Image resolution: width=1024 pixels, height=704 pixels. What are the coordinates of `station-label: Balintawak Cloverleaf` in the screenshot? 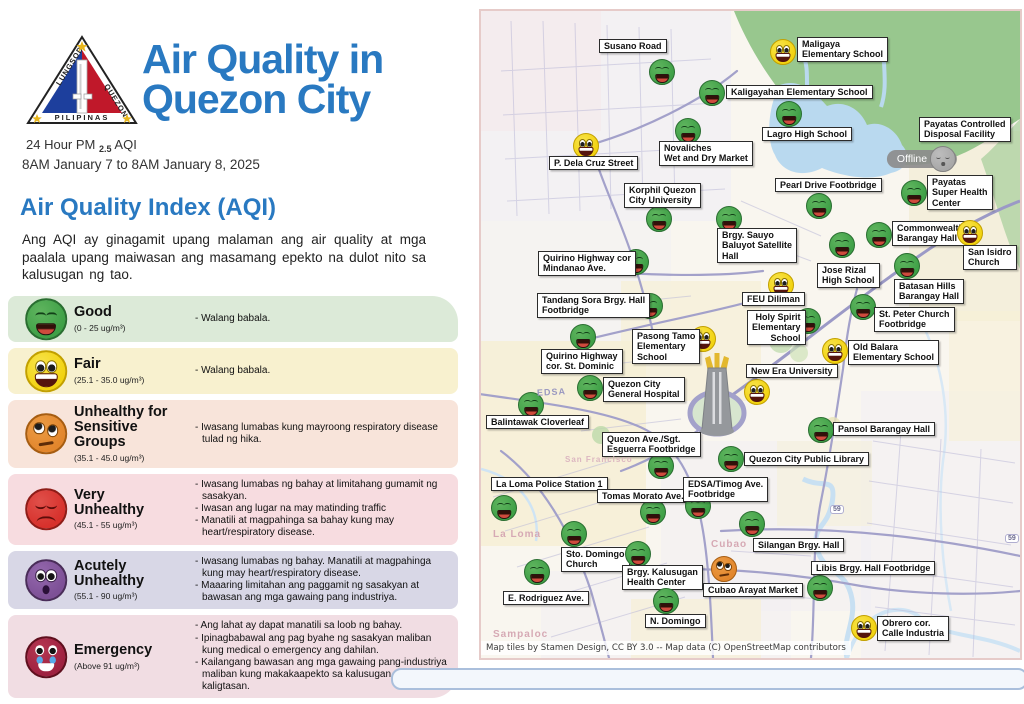 It's located at (538, 422).